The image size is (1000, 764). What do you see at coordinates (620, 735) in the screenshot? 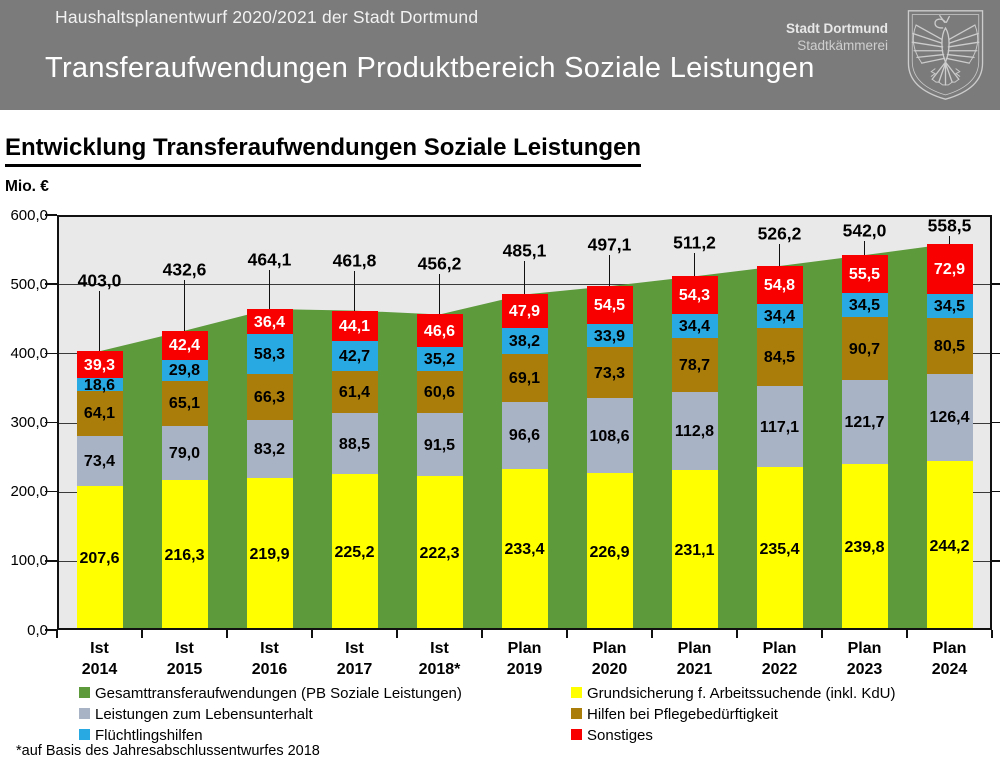
I see `legend-label: Sonstiges` at bounding box center [620, 735].